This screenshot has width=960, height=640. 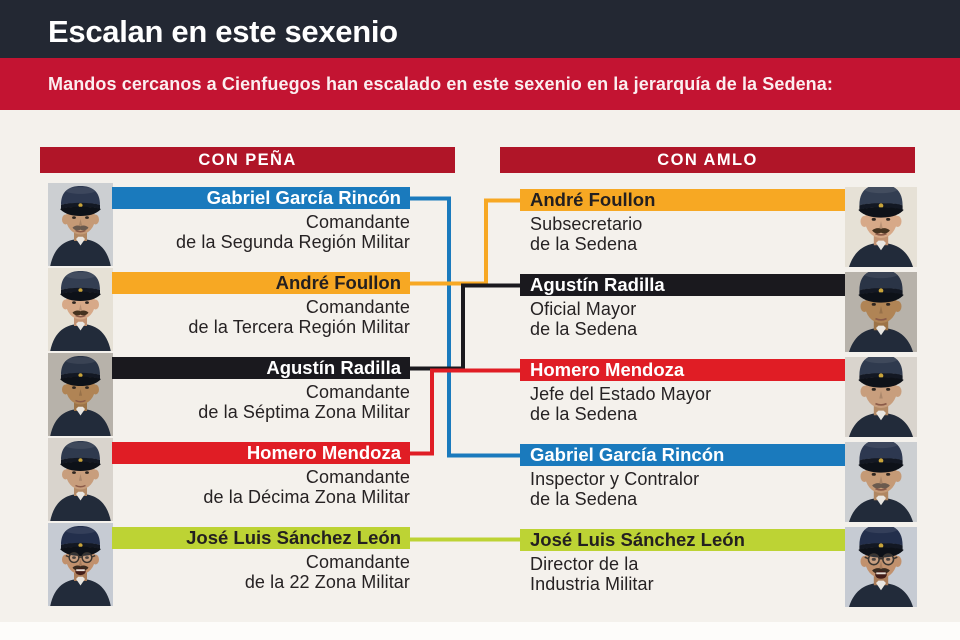 I want to click on header-bar: Escalan en este sexenio, so click(x=480, y=29).